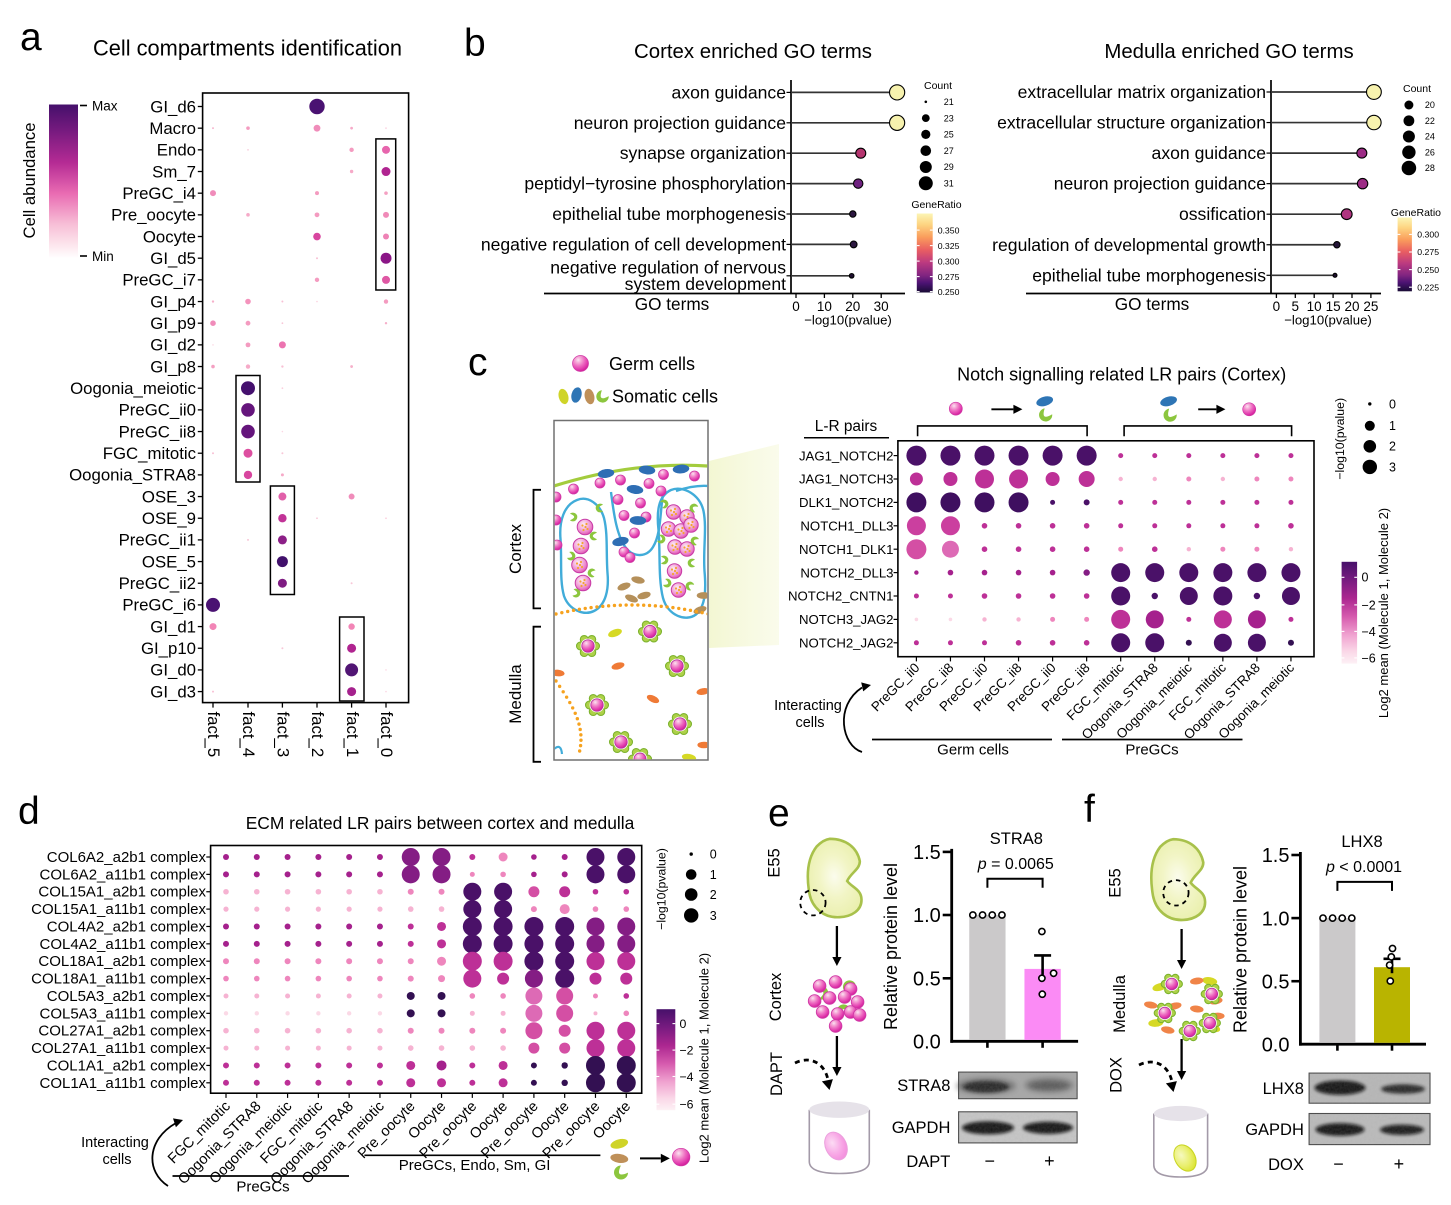 The image size is (1451, 1205). I want to click on svg-text: cells, so click(116, 1160).